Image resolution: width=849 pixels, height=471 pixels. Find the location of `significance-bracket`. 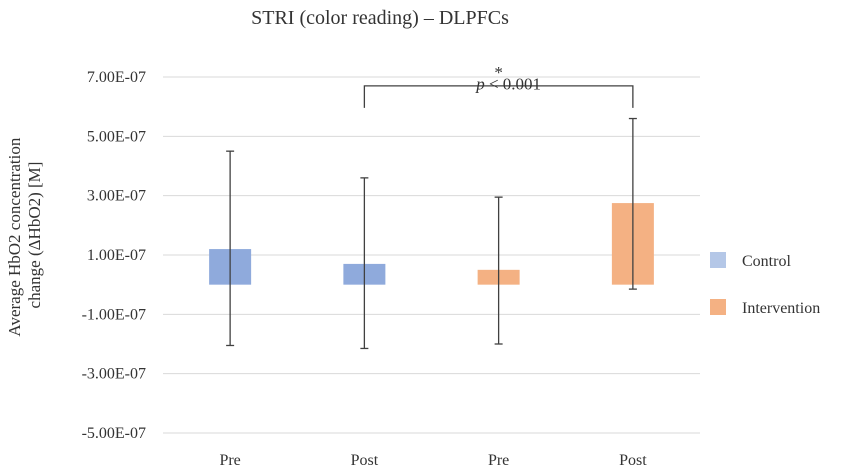

significance-bracket is located at coordinates (498, 96).